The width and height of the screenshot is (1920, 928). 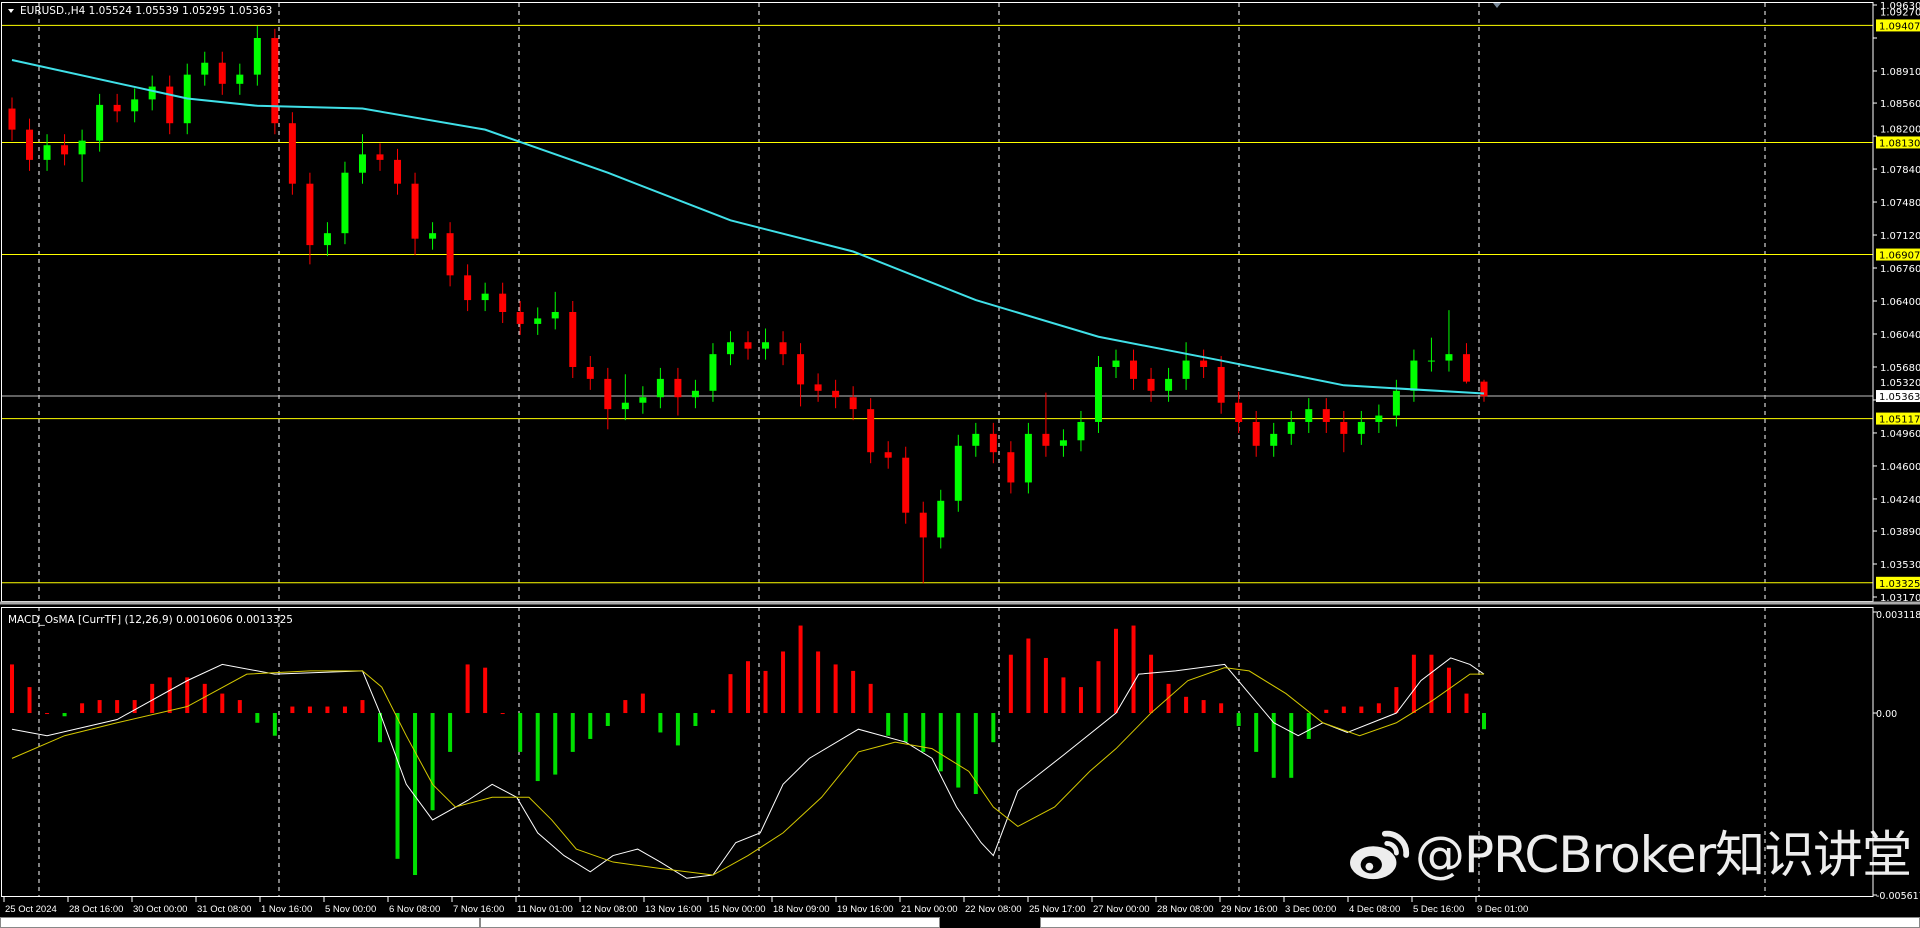 What do you see at coordinates (1900, 467) in the screenshot?
I see `price-tick-label: 1.04600` at bounding box center [1900, 467].